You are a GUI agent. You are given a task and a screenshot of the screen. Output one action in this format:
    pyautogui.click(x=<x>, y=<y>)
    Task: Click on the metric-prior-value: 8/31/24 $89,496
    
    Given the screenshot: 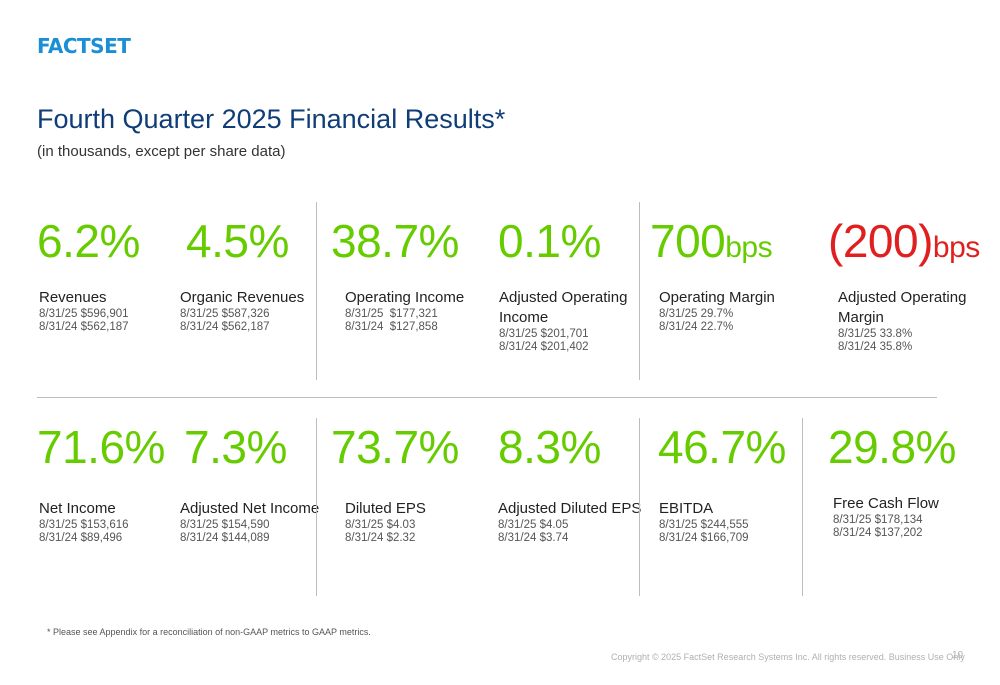 What is the action you would take?
    pyautogui.click(x=81, y=538)
    